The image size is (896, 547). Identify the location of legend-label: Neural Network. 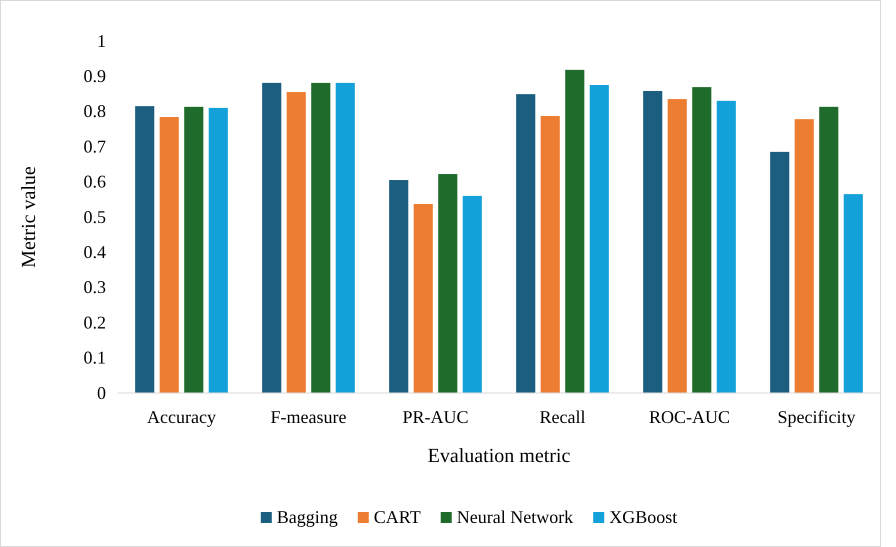
(515, 517).